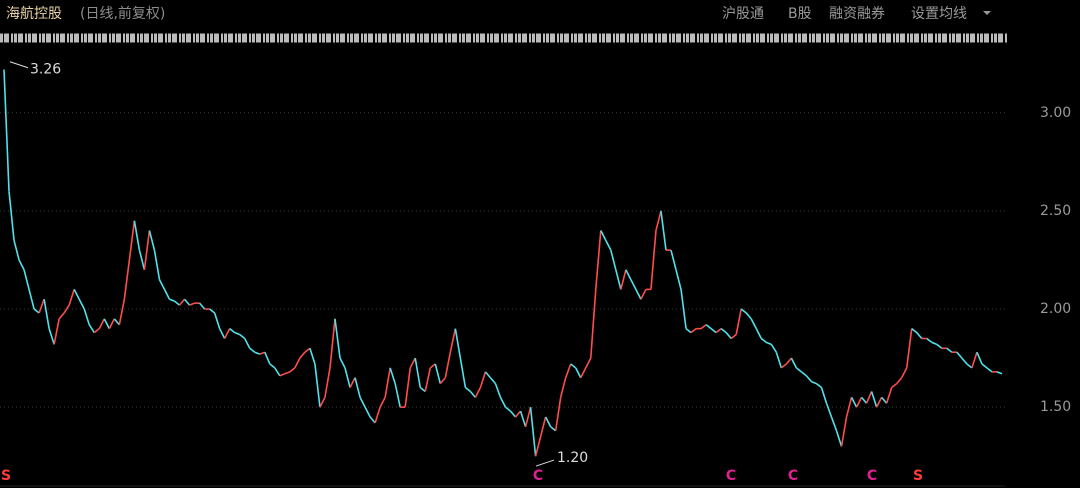 The image size is (1080, 488). I want to click on dropdown-arrow, so click(987, 13).